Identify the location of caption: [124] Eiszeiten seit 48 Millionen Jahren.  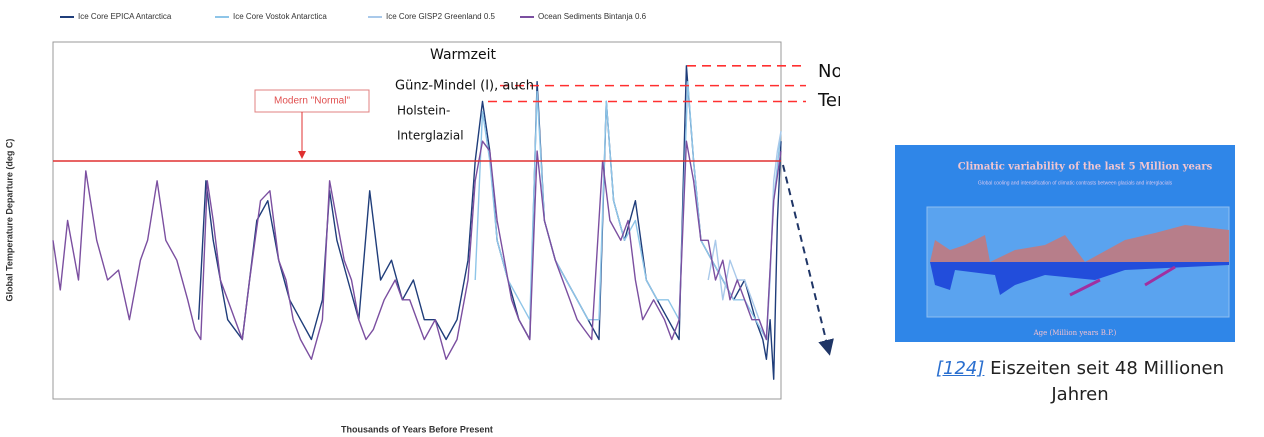
(1080, 382).